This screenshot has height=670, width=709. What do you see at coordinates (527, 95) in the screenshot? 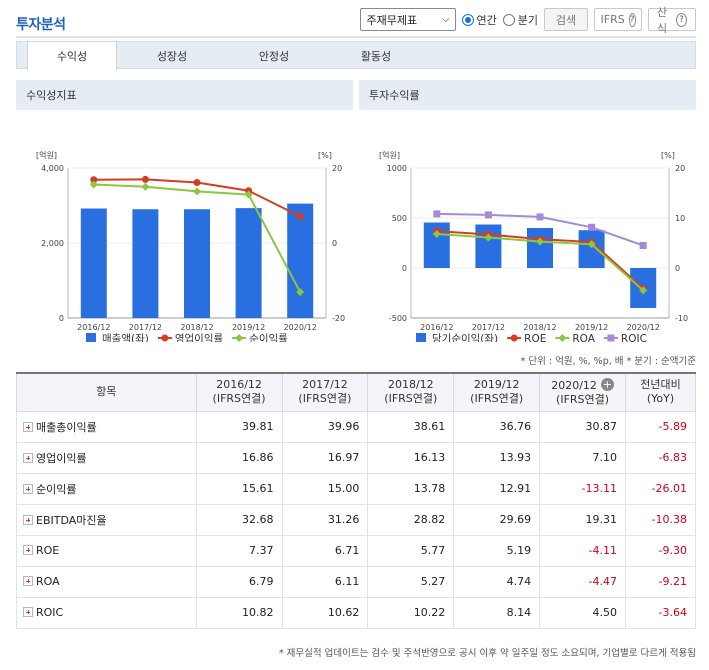
I see `chart-title: 투자수익률` at bounding box center [527, 95].